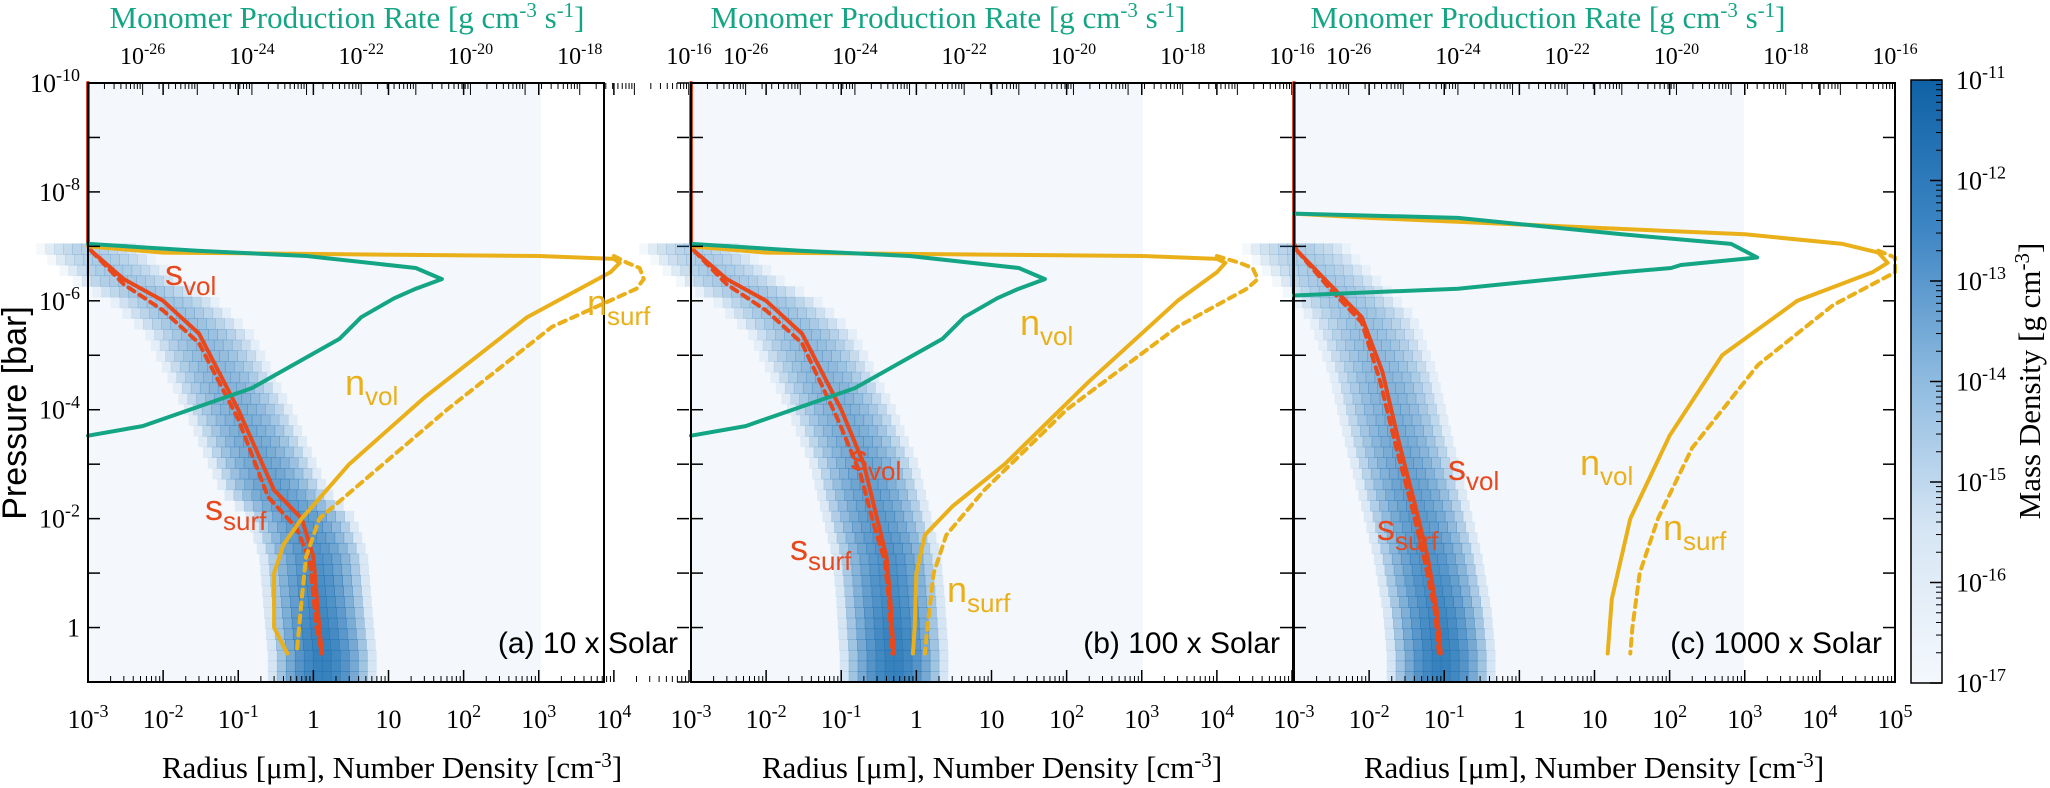 This screenshot has height=788, width=2050. Describe the element at coordinates (1819, 717) in the screenshot. I see `x-tick-label: 10⁴` at that location.